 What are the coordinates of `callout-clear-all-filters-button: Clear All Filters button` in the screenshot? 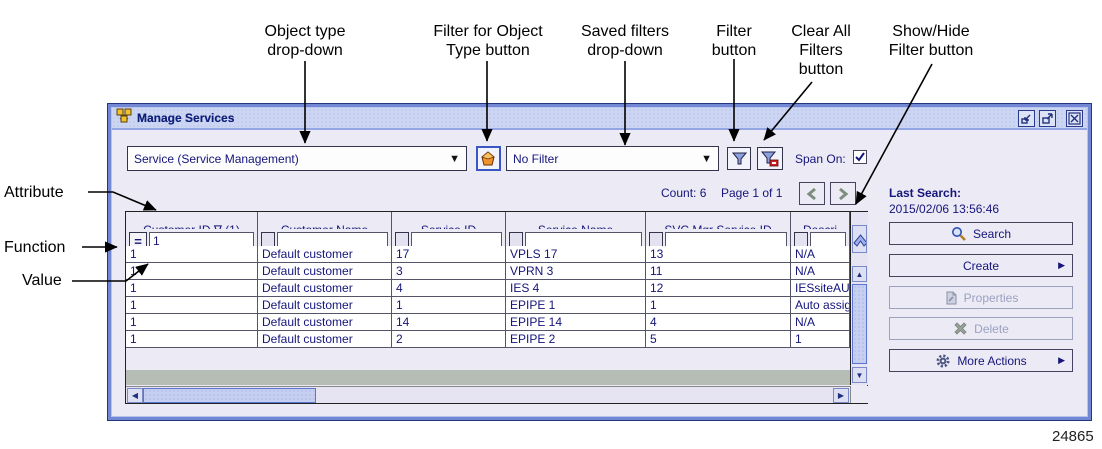 It's located at (821, 50).